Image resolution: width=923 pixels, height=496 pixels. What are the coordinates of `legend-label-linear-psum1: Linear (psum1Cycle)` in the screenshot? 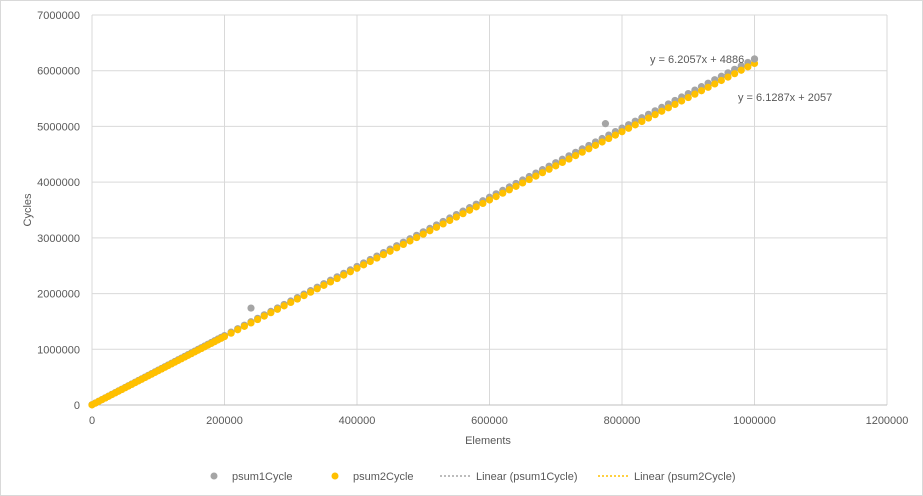 It's located at (526, 477).